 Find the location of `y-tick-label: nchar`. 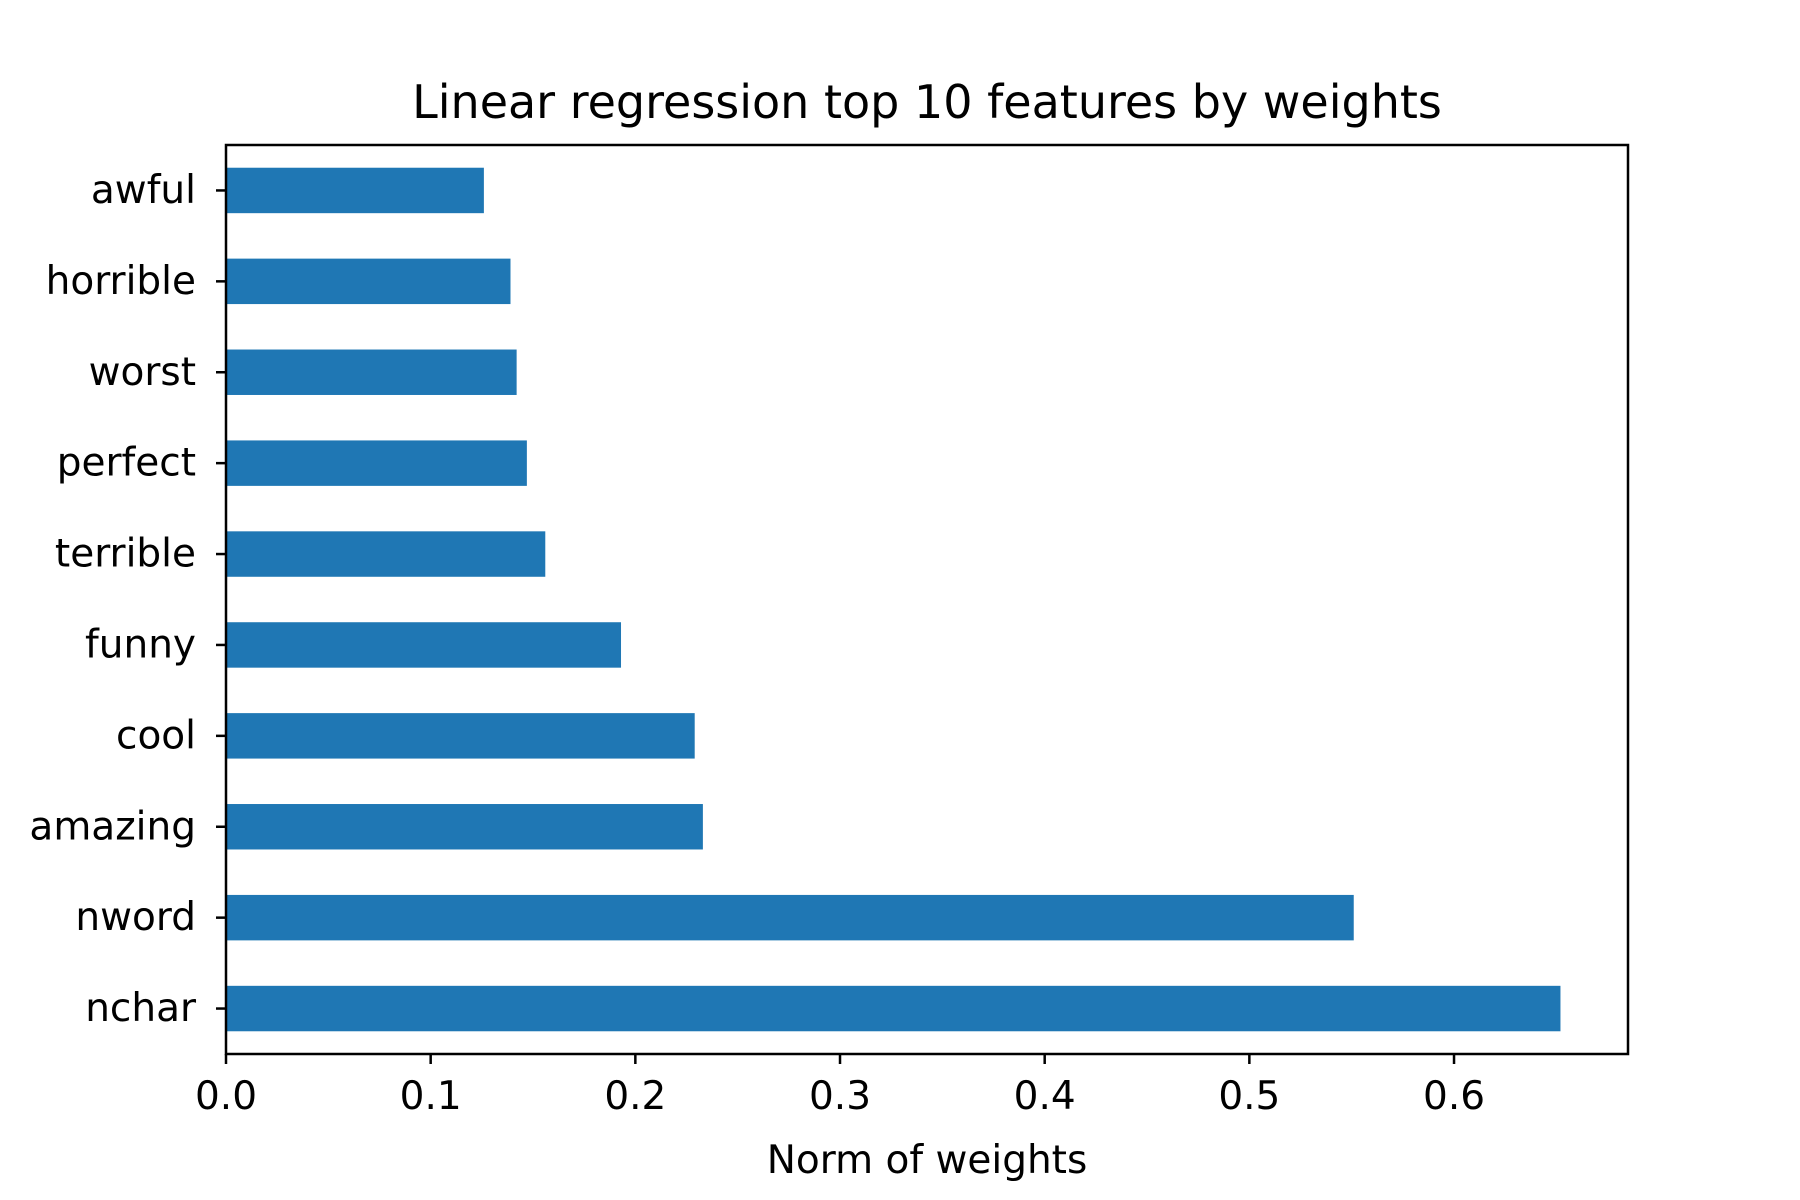

y-tick-label: nchar is located at coordinates (141, 1008).